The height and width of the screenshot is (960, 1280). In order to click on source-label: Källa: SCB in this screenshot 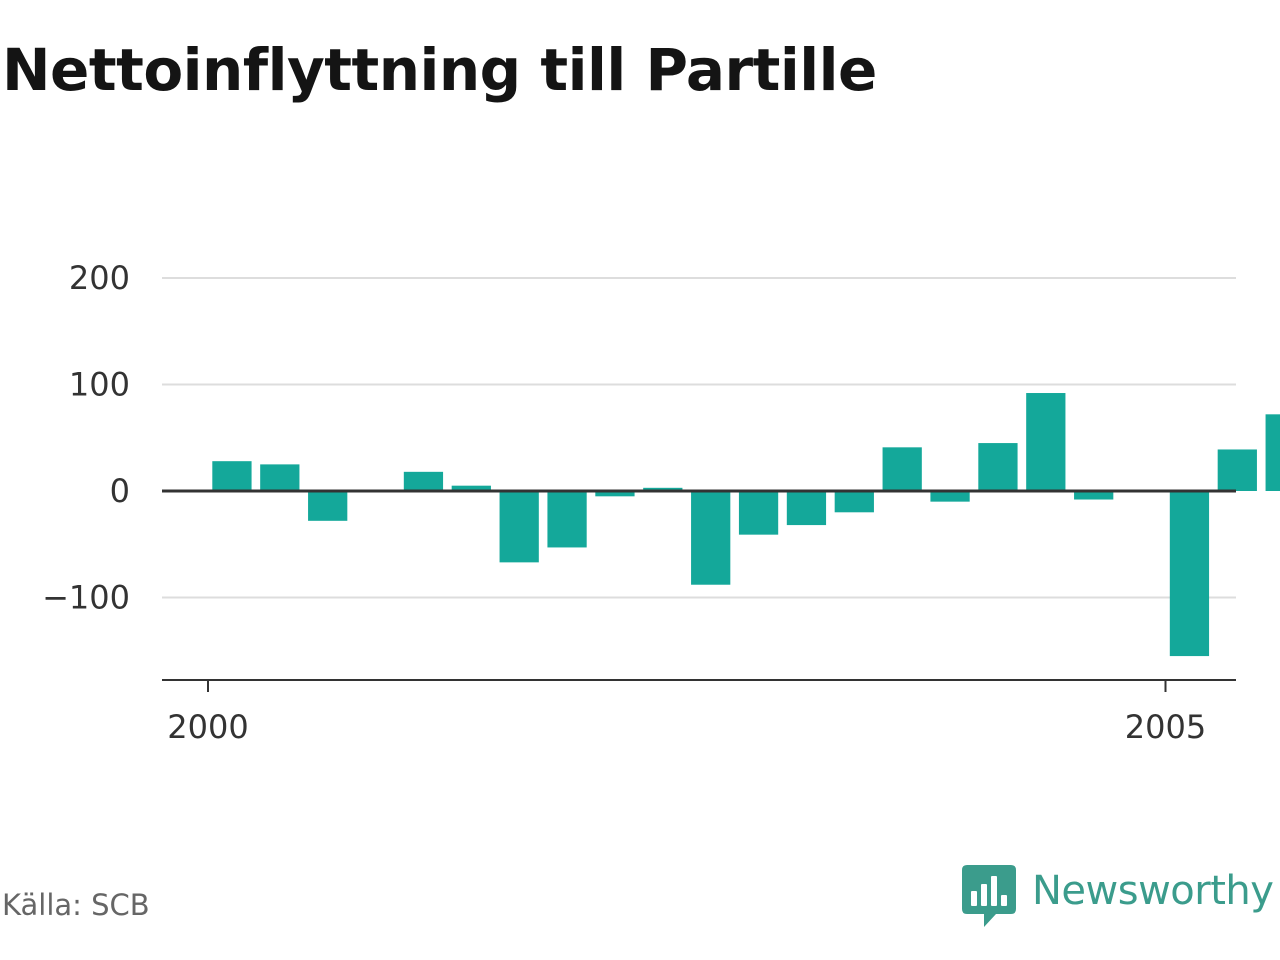, I will do `click(76, 905)`.